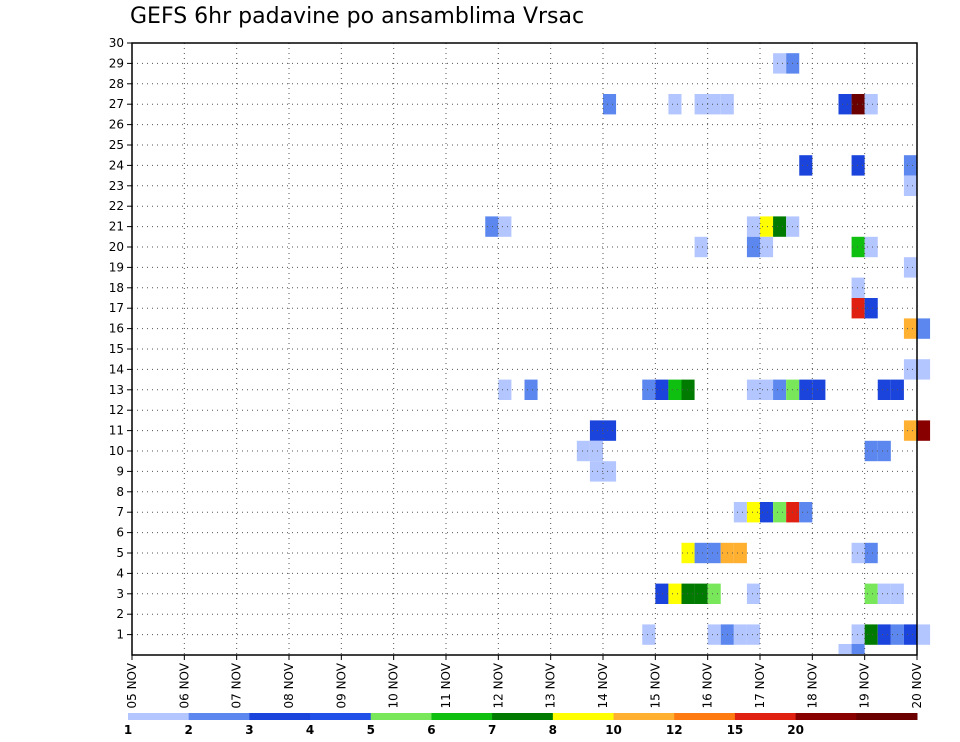 This screenshot has height=742, width=960. Describe the element at coordinates (655, 685) in the screenshot. I see `x-tick-label: 15 NOV` at that location.